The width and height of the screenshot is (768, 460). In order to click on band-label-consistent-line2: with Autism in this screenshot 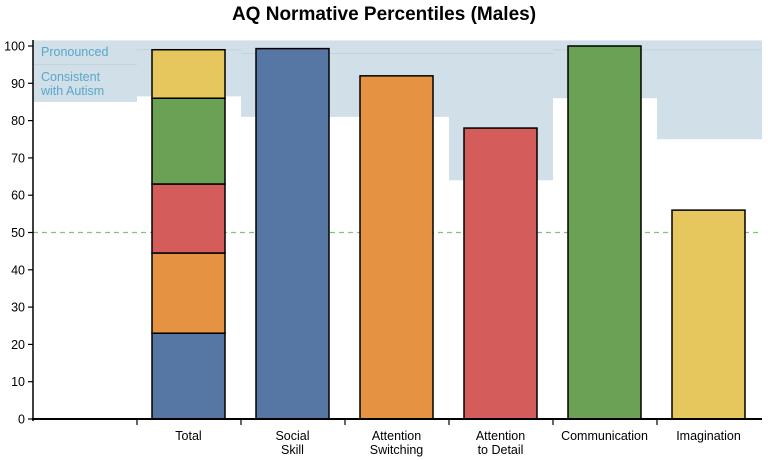, I will do `click(72, 91)`.